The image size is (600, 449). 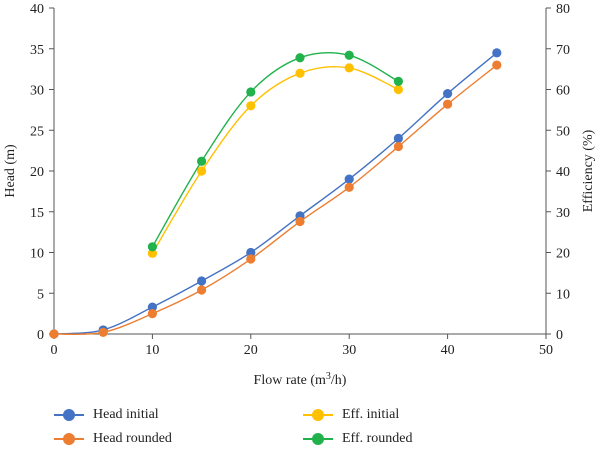 What do you see at coordinates (54, 350) in the screenshot?
I see `x-tick-label: 0` at bounding box center [54, 350].